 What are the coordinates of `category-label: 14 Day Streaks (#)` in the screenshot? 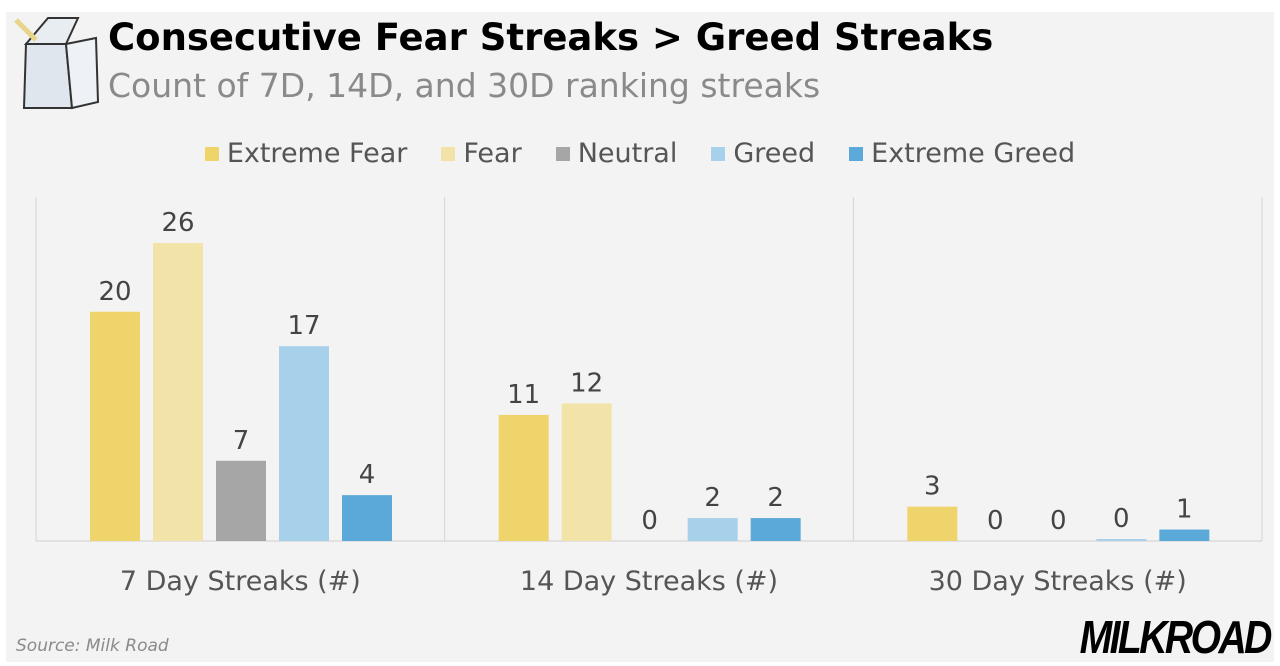 It's located at (649, 581).